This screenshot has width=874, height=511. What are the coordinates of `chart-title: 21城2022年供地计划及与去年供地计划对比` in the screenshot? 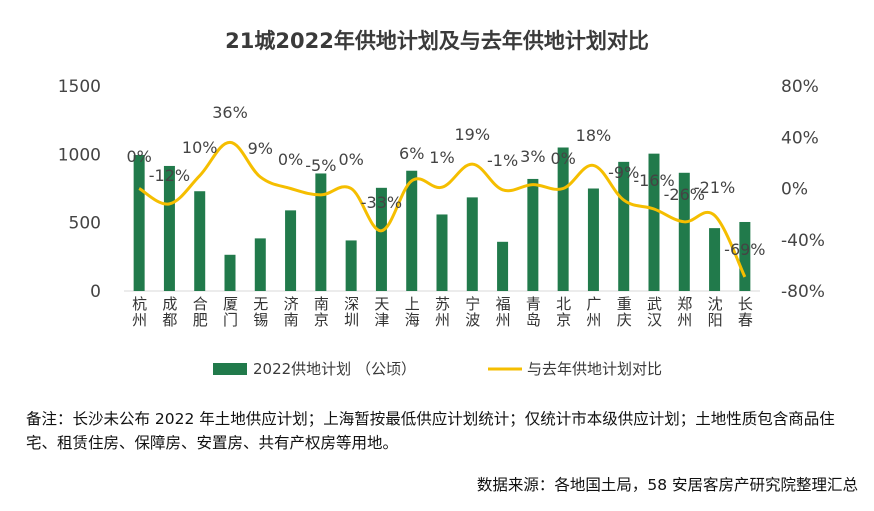 It's located at (437, 41).